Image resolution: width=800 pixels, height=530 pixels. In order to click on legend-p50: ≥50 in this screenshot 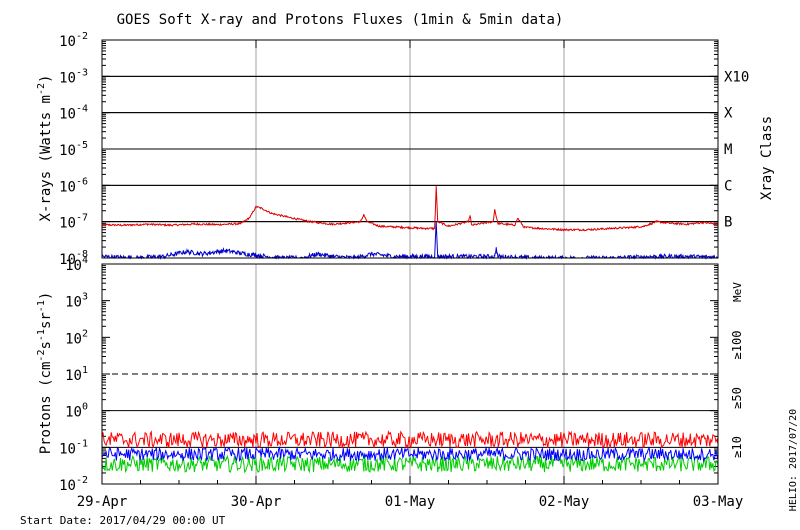, I will do `click(737, 398)`.